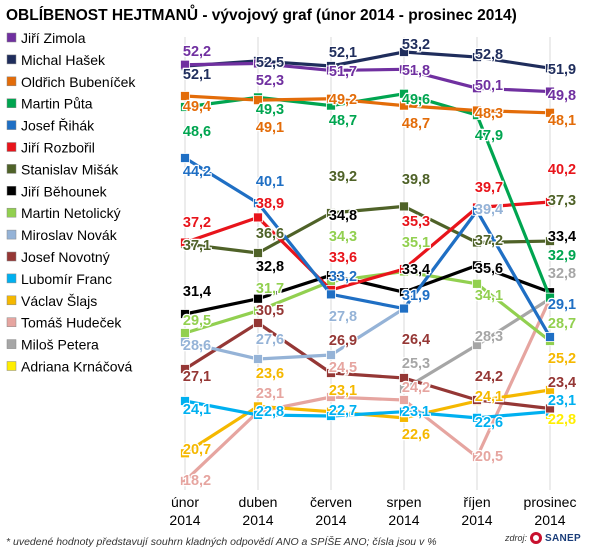 The image size is (600, 555). I want to click on data-label: 50,1, so click(489, 86).